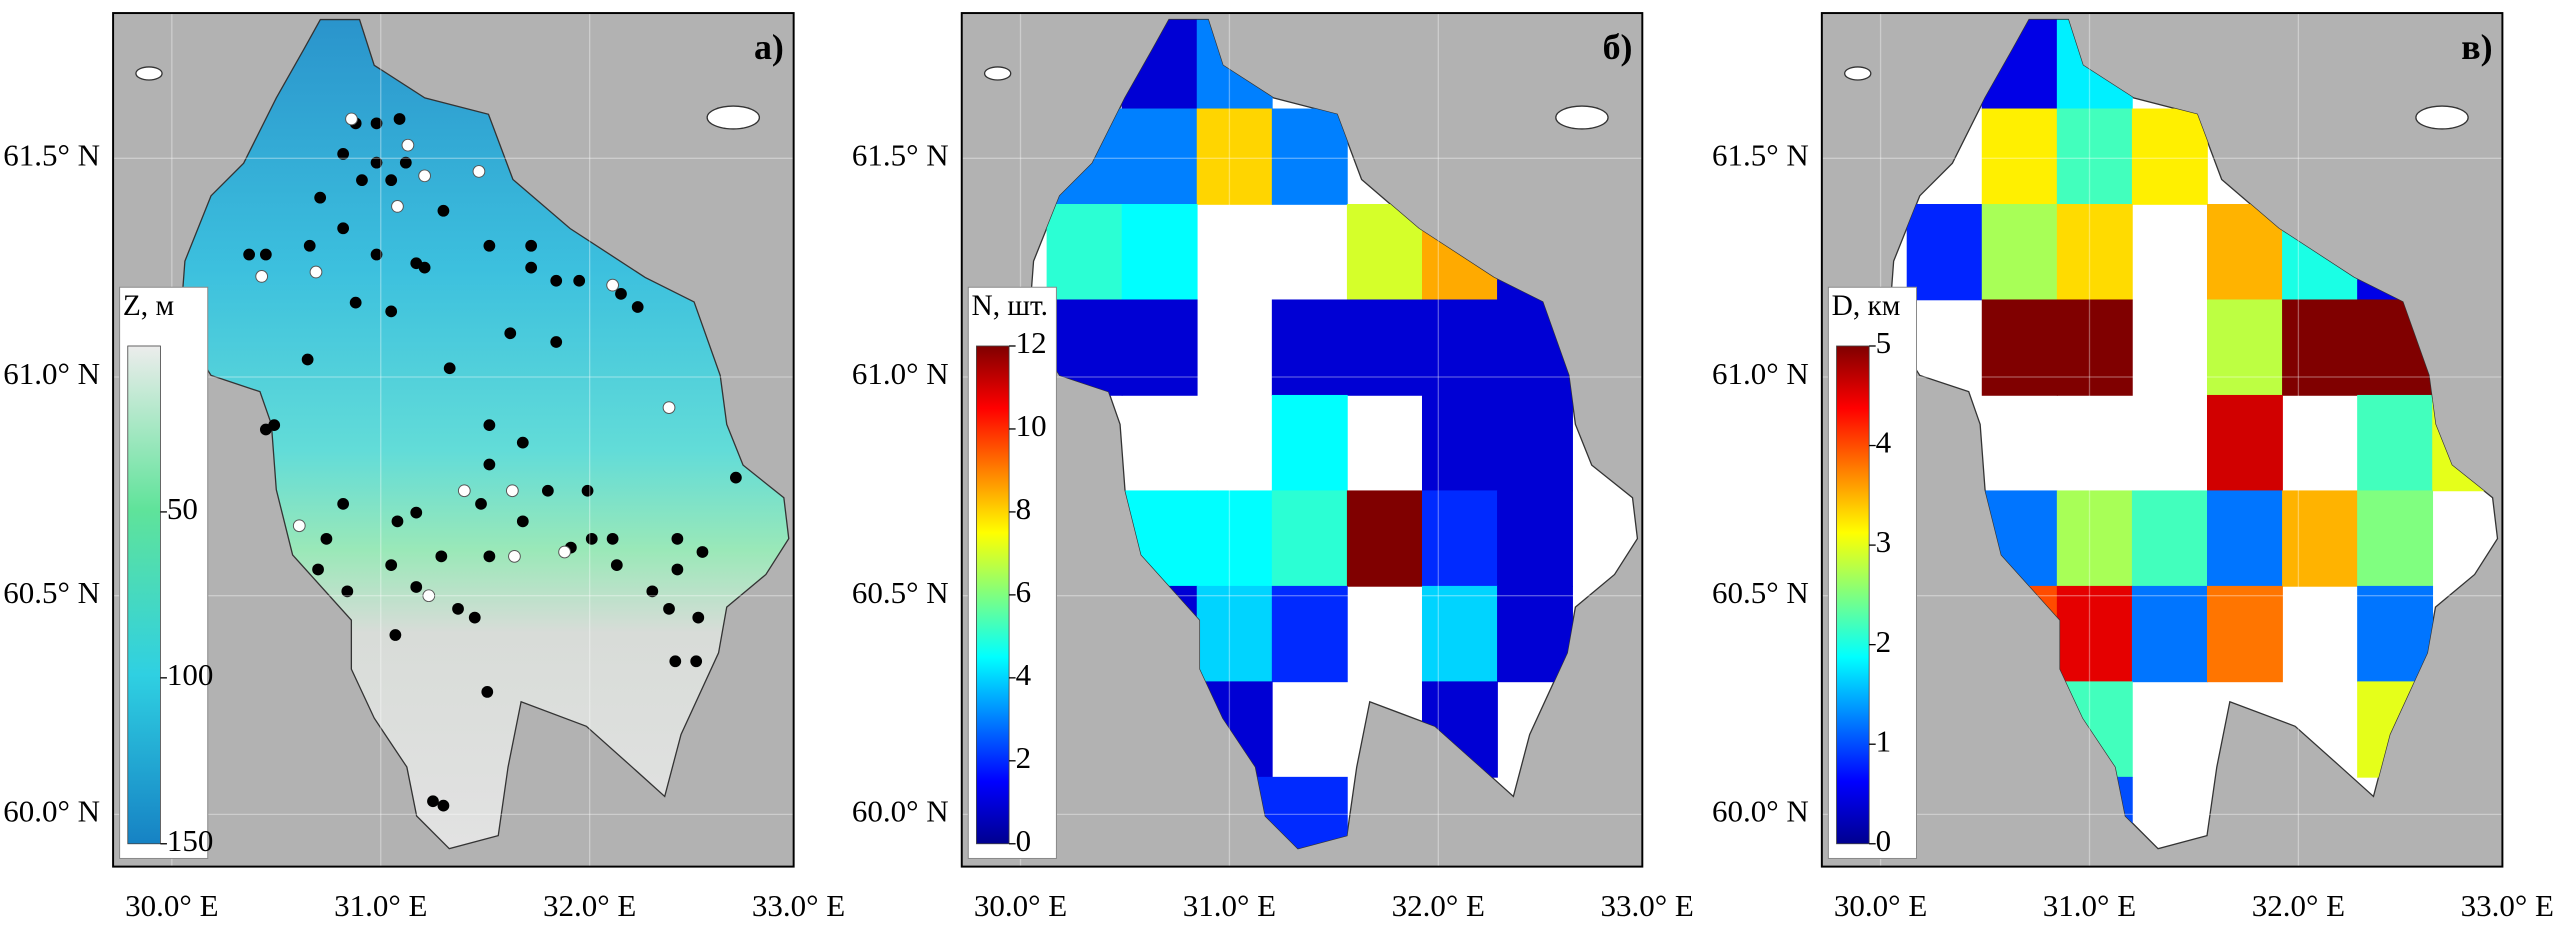  Describe the element at coordinates (1760, 592) in the screenshot. I see `lat-tick-label: 60.5° N` at that location.